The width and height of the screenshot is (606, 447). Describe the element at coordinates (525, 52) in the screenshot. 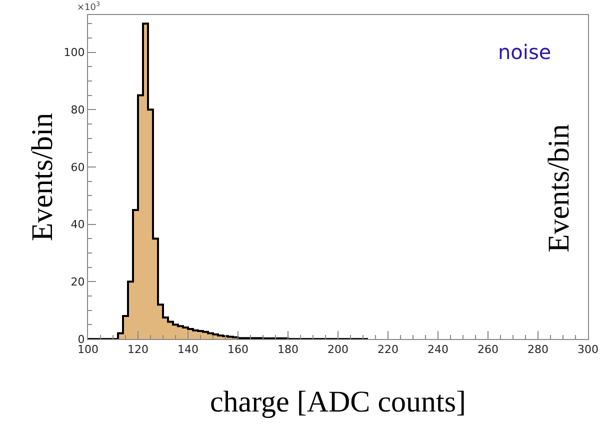

I see `annotation: noise` at that location.